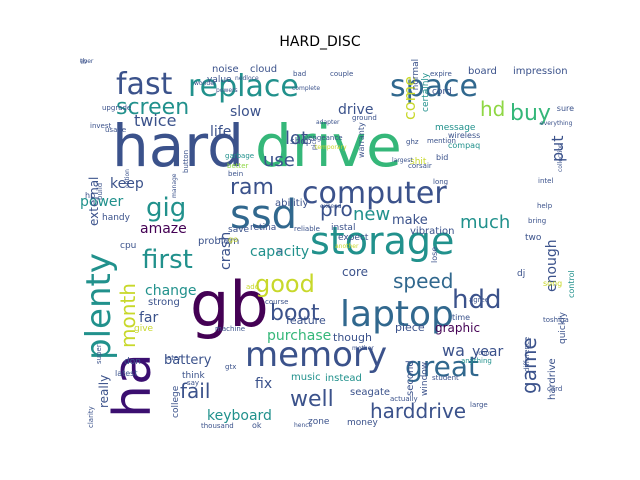 This screenshot has height=480, width=640. I want to click on cloud-word: put, so click(557, 148).